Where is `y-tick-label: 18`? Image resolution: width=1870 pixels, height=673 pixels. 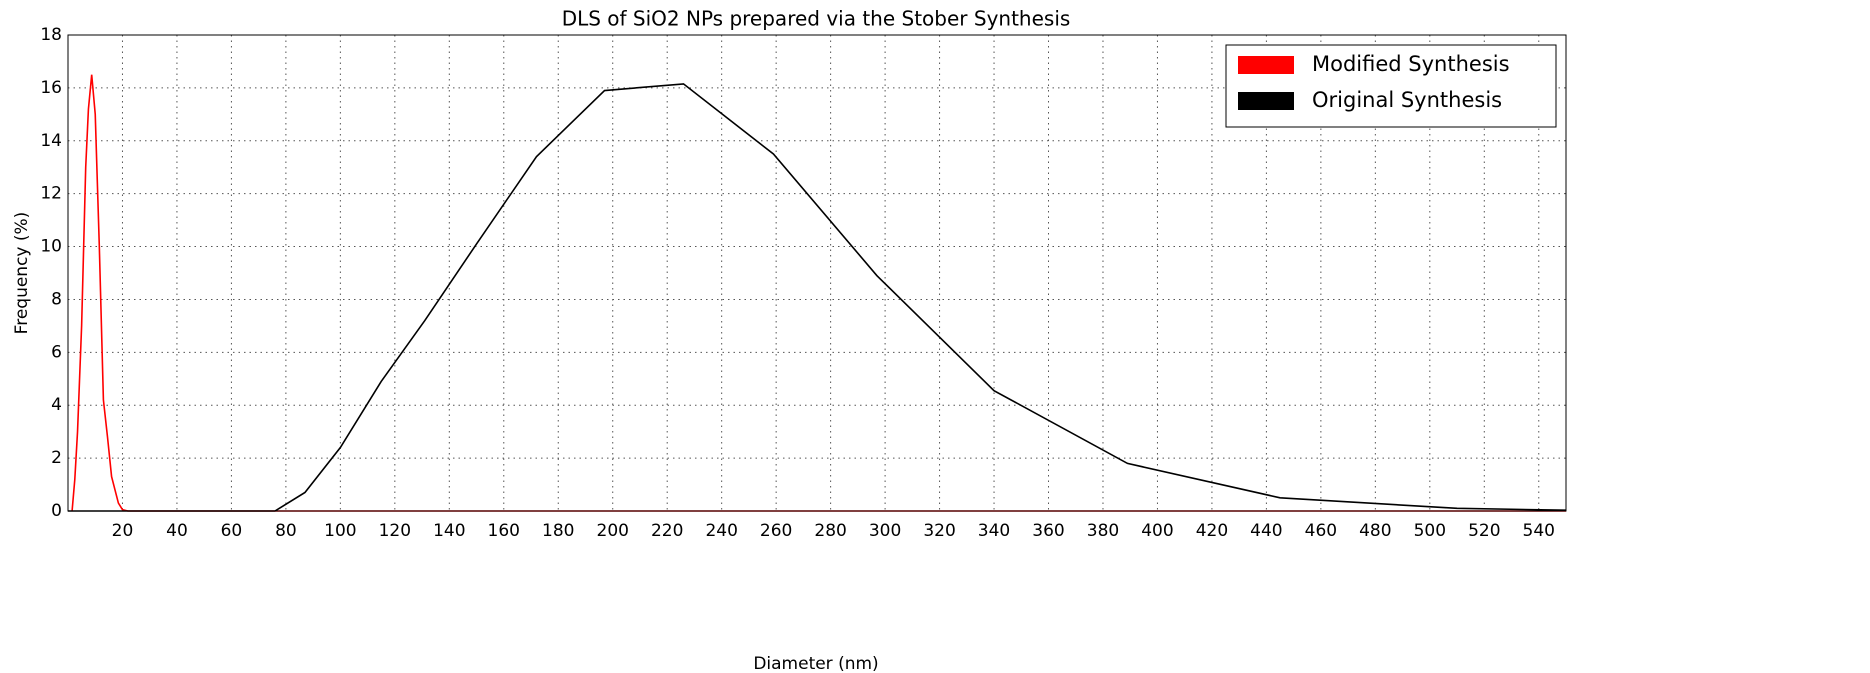
y-tick-label: 18 is located at coordinates (51, 35).